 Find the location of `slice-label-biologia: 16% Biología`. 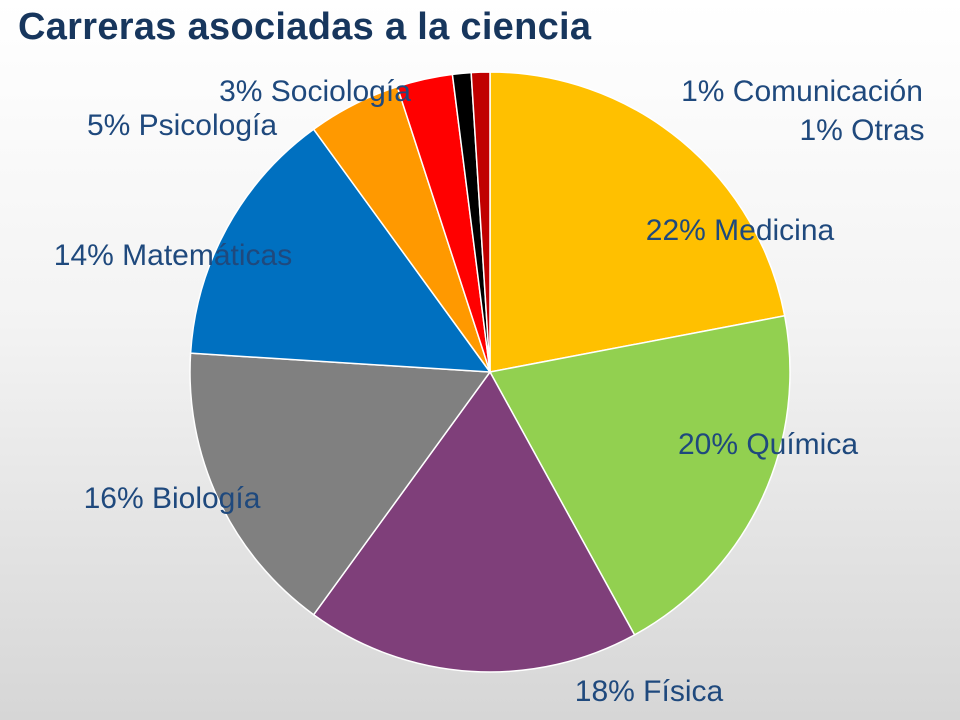

slice-label-biologia: 16% Biología is located at coordinates (172, 498).